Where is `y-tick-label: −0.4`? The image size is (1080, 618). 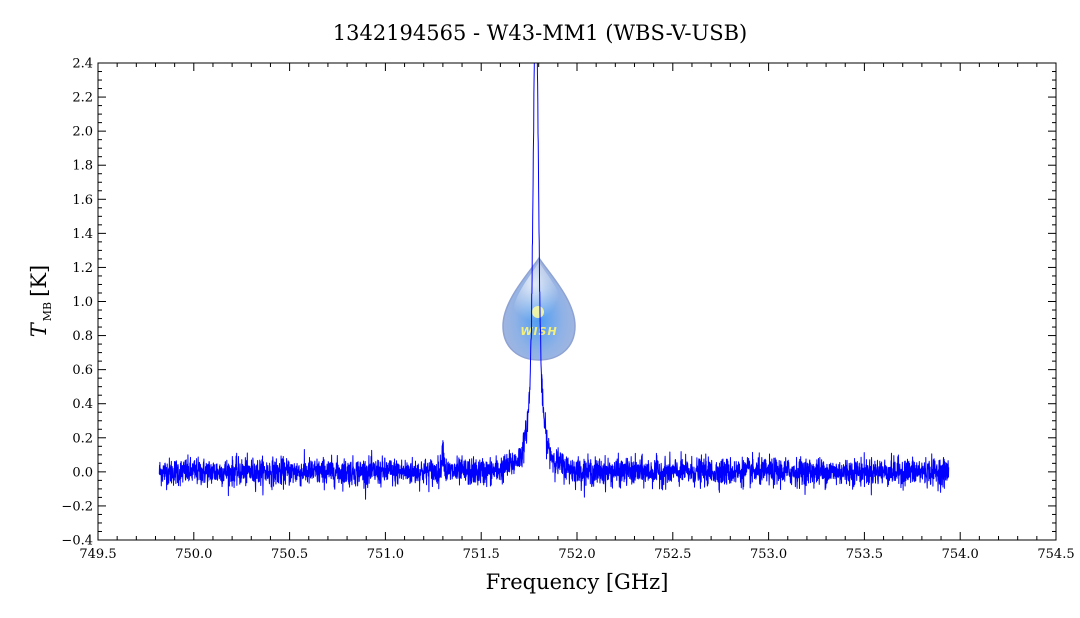
y-tick-label: −0.4 is located at coordinates (77, 541).